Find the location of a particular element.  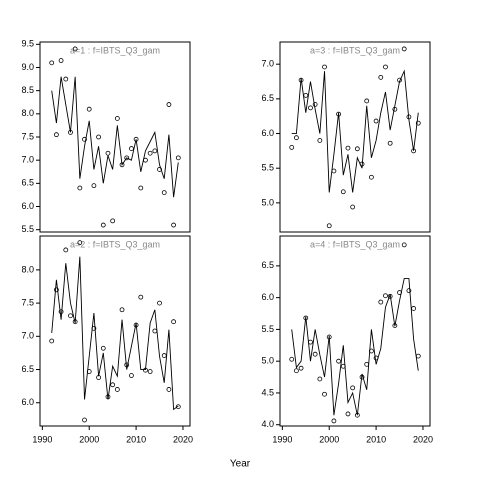

panel-title: a=3 : f=IBTS_Q3_gam is located at coordinates (355, 50).